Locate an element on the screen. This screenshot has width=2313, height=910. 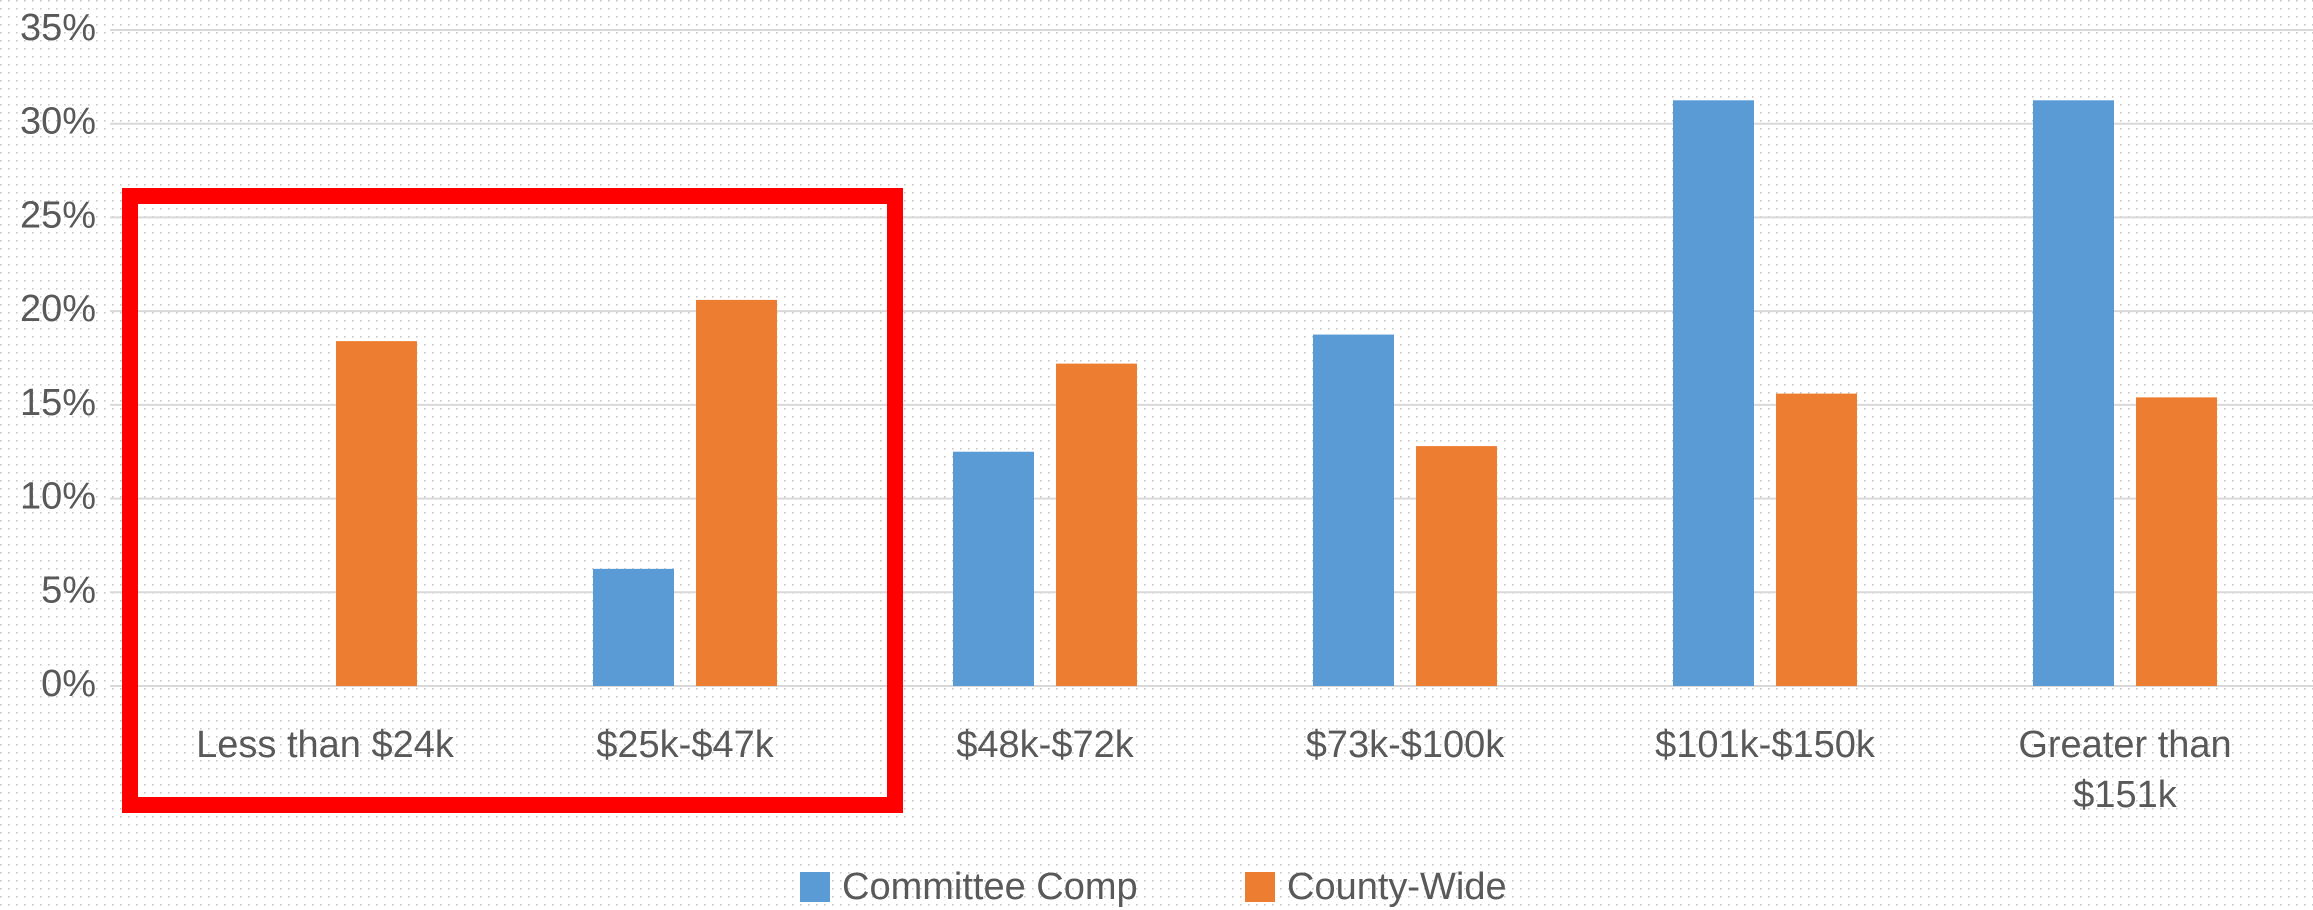
y-tick-label: 35% is located at coordinates (58, 28).